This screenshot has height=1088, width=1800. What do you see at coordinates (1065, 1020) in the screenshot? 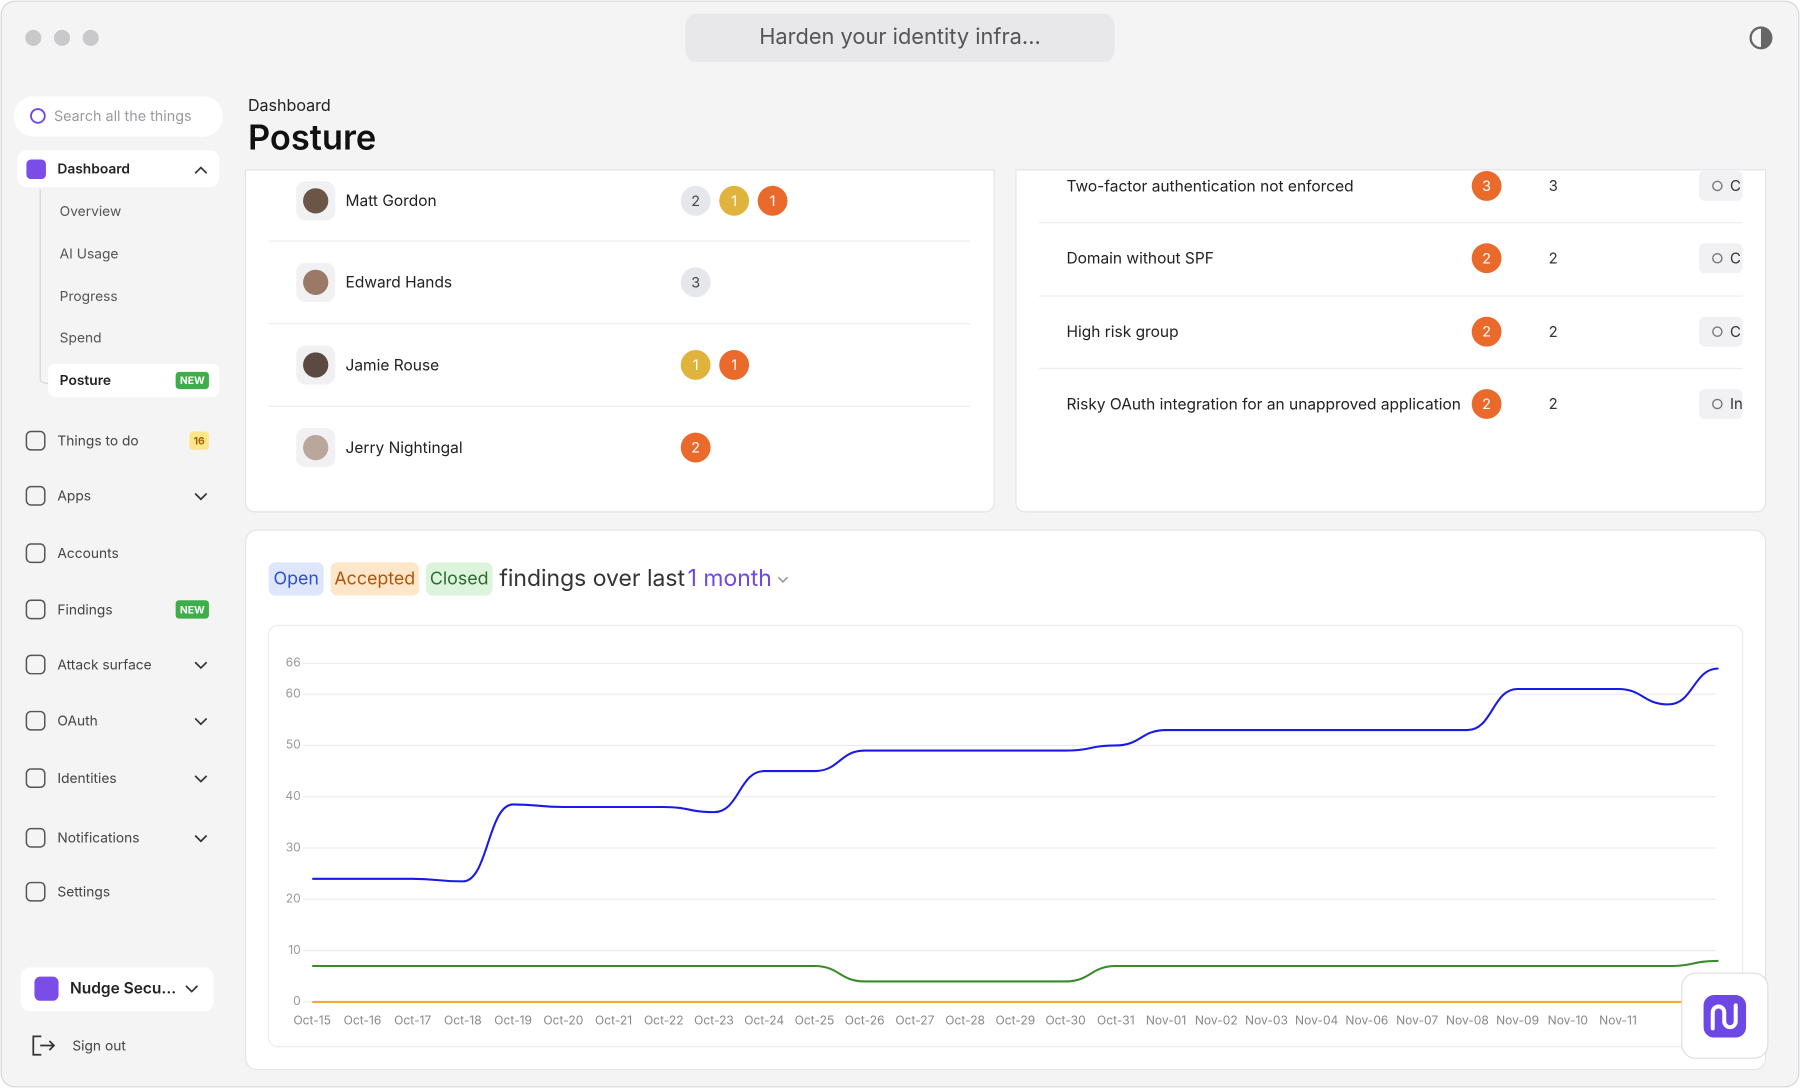
I see `x-tick-label: Oct-30` at bounding box center [1065, 1020].